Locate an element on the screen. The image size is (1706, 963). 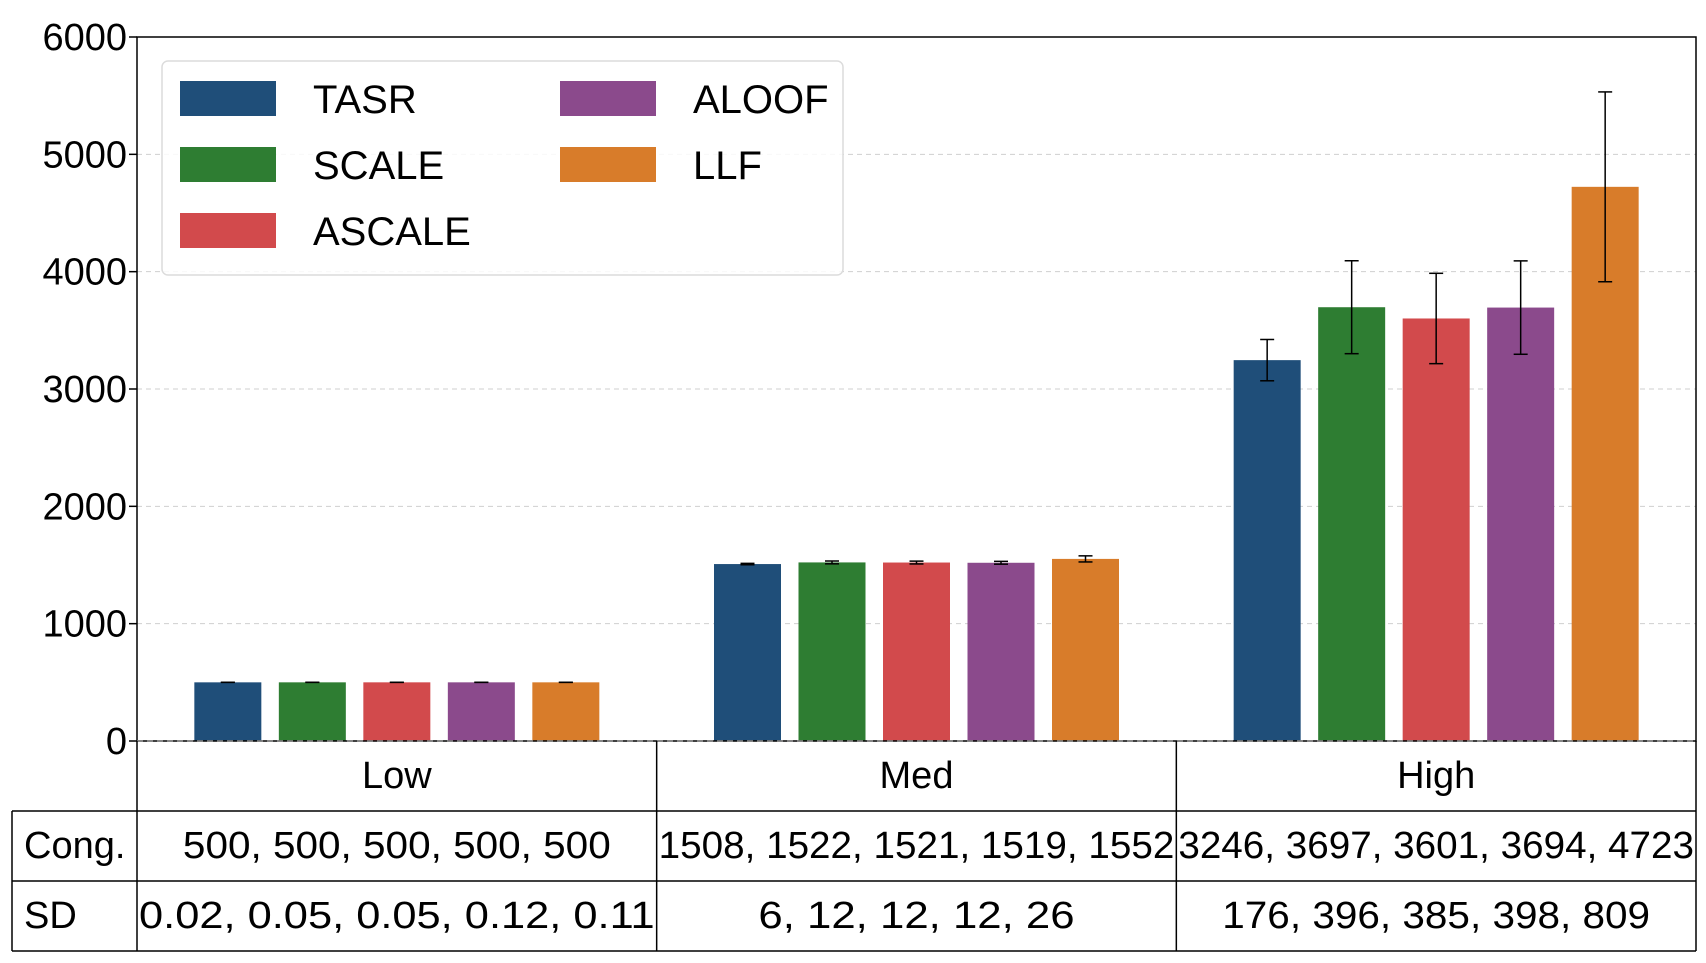
legend-item-scale: SCALE is located at coordinates (312, 166).